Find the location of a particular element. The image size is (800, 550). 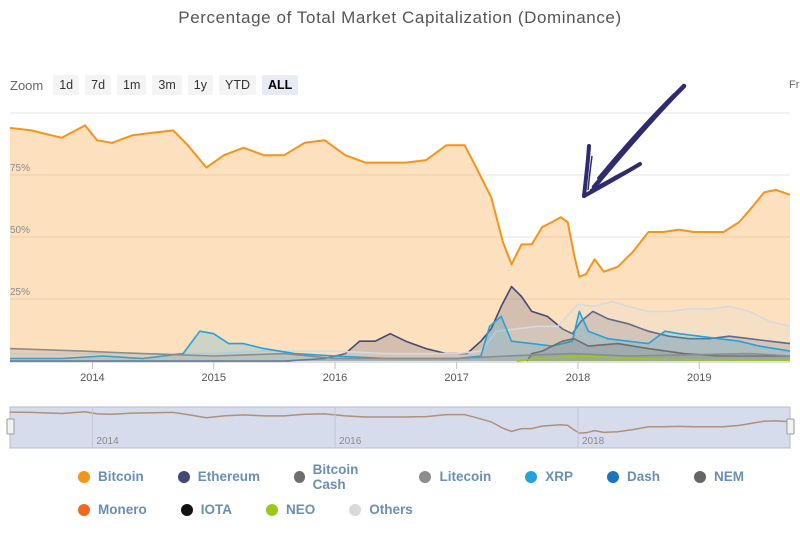

arrow-head-strokes is located at coordinates (612, 173).